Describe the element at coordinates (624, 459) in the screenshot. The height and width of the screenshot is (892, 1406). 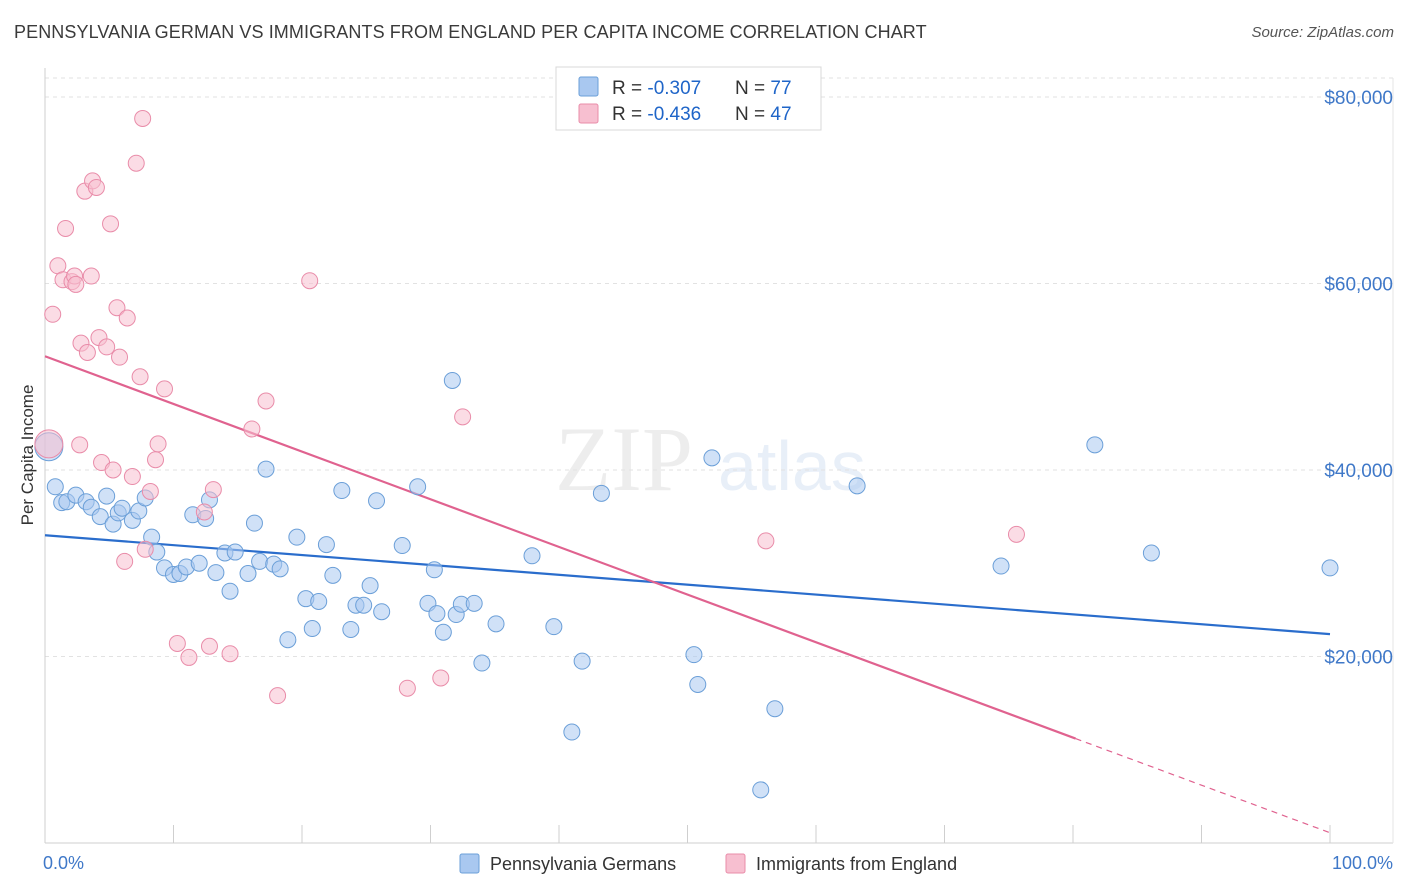
I see `watermark-zip: ZIP` at that location.